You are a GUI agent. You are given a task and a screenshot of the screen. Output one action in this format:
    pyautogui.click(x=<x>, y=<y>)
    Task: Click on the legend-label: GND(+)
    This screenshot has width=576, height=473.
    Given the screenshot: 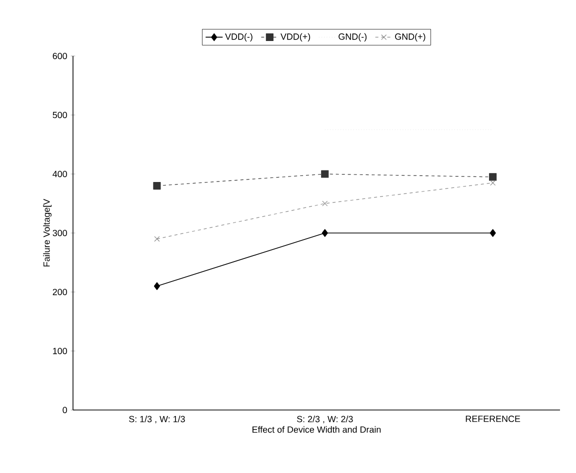 What is the action you would take?
    pyautogui.click(x=410, y=37)
    